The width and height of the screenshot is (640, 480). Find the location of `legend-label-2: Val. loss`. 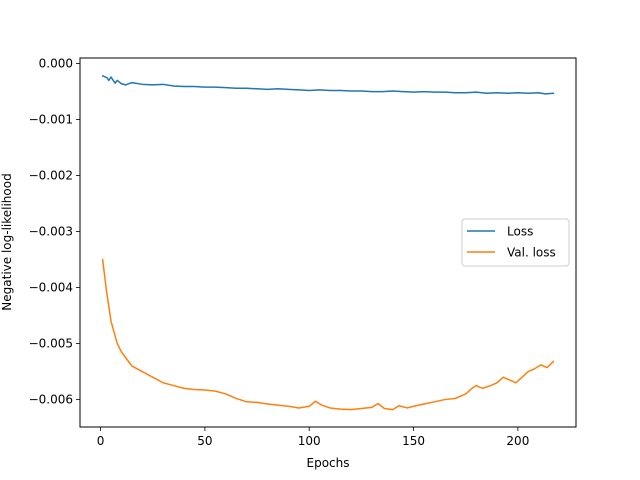

legend-label-2: Val. loss is located at coordinates (531, 253).